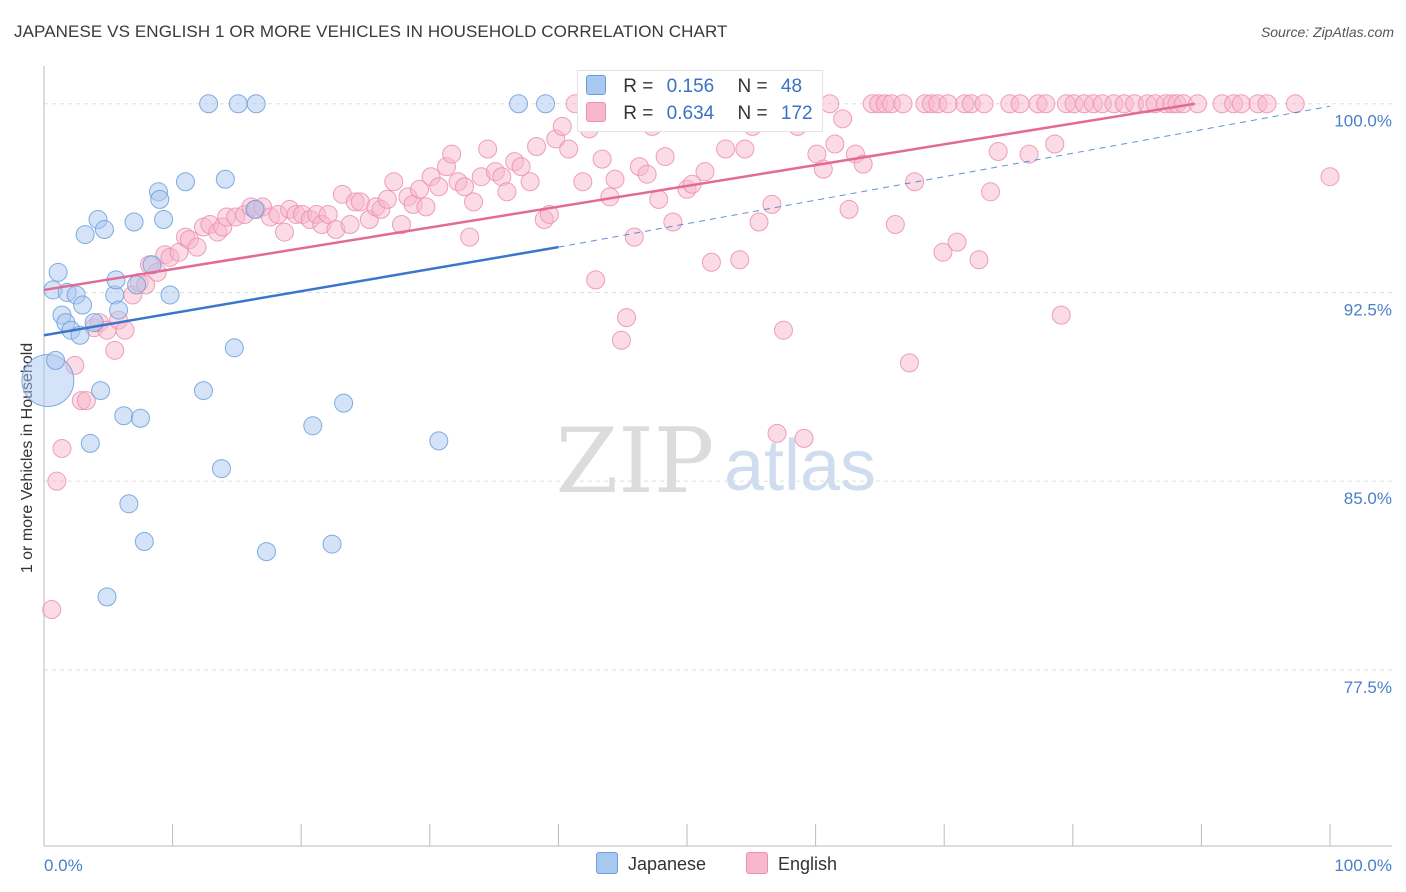 This screenshot has height=892, width=1406. Describe the element at coordinates (757, 863) in the screenshot. I see `english-legend-swatch` at that location.